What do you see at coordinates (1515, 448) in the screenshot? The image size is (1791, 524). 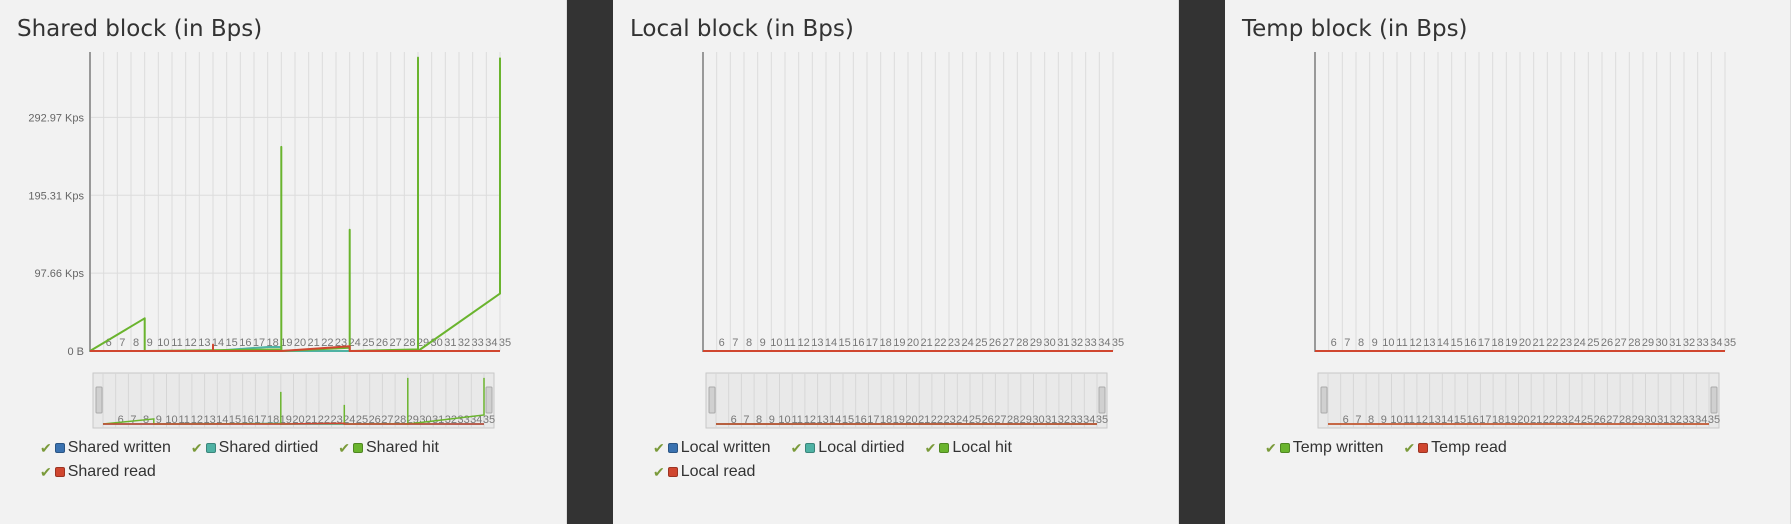 I see `chart-legend: ✔ Temp written ✔ Temp read` at bounding box center [1515, 448].